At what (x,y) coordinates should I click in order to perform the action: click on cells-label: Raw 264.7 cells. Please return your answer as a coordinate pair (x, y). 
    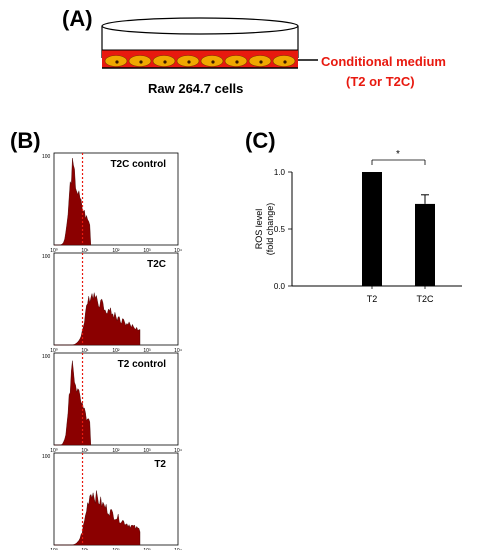
    Looking at the image, I should click on (195, 88).